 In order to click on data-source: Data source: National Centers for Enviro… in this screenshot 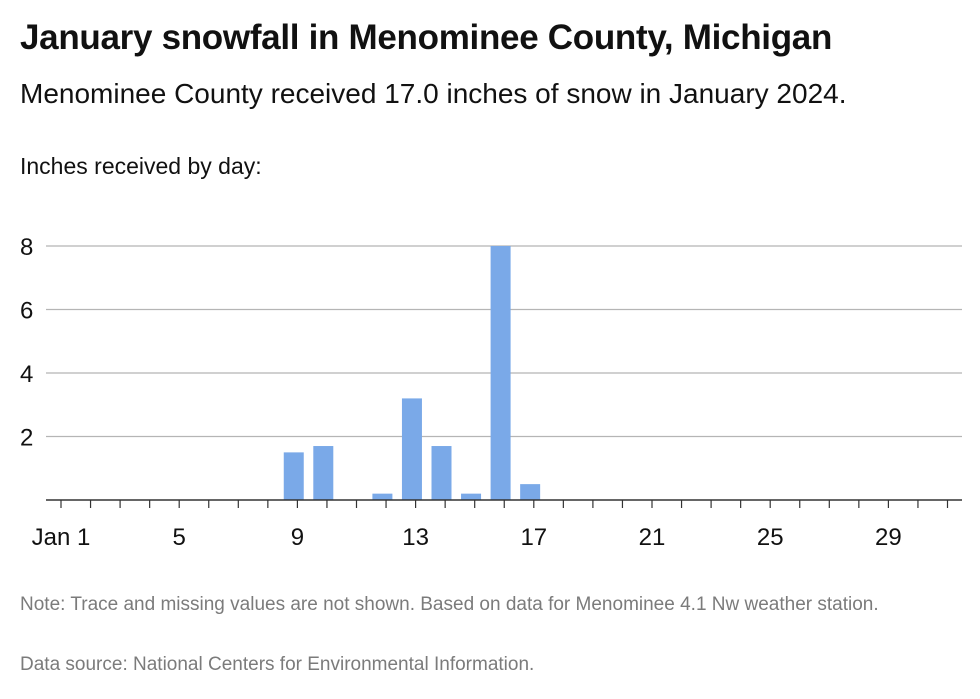, I will do `click(277, 664)`.